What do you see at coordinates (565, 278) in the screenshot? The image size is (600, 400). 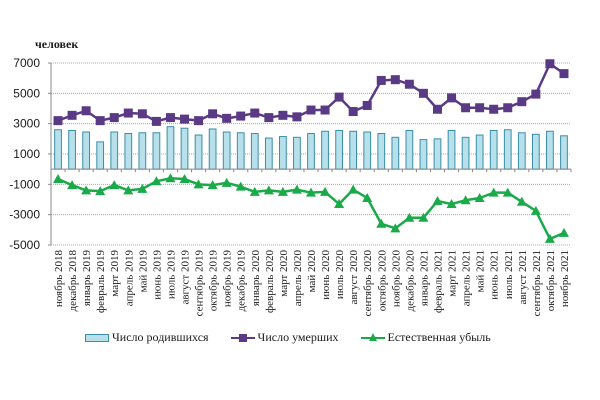 I see `x-tick-label: ноябрь 2021` at bounding box center [565, 278].